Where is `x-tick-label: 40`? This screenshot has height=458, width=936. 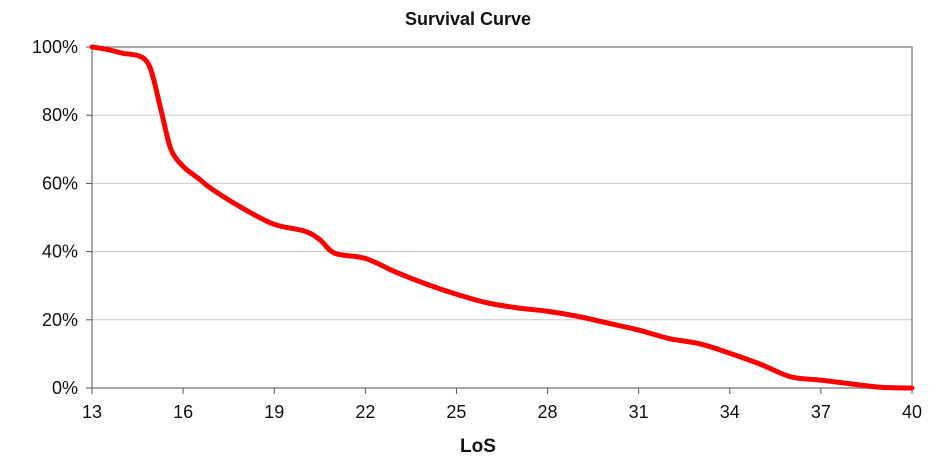
x-tick-label: 40 is located at coordinates (912, 412).